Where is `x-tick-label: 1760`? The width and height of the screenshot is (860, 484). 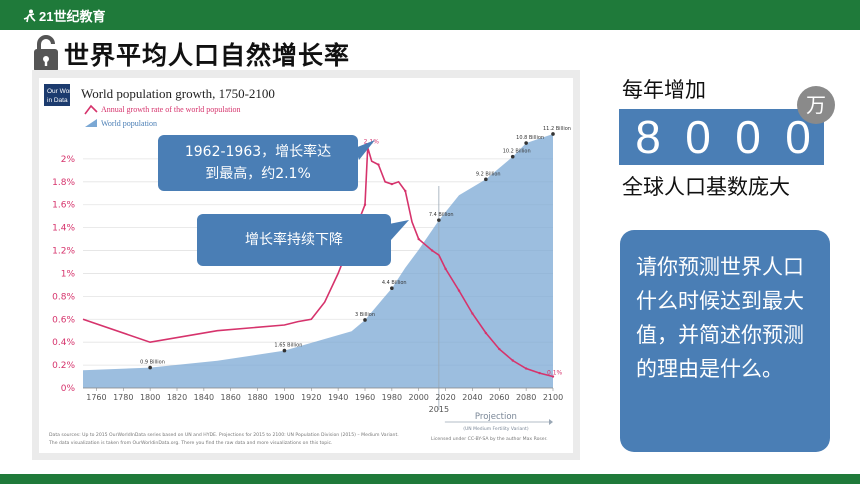
x-tick-label: 1760 is located at coordinates (96, 397).